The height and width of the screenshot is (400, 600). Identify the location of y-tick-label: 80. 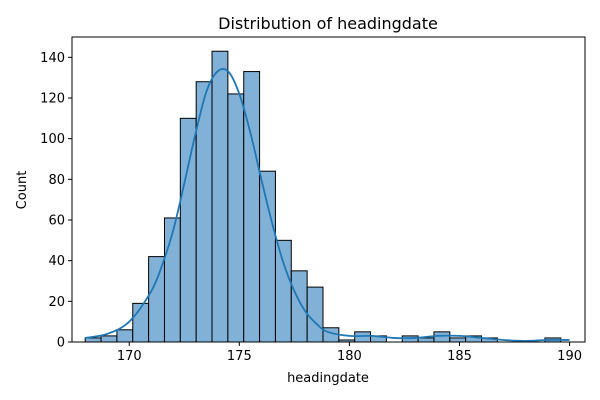
(56, 180).